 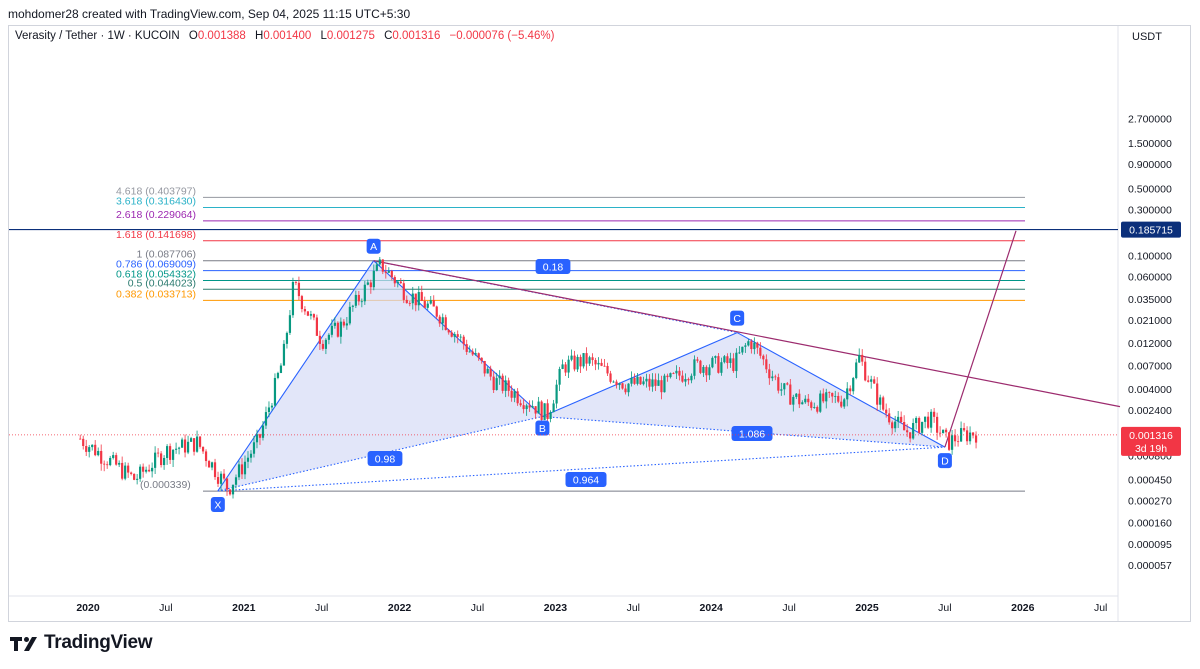 I want to click on price-axis-label: 0.500000, so click(x=1150, y=190).